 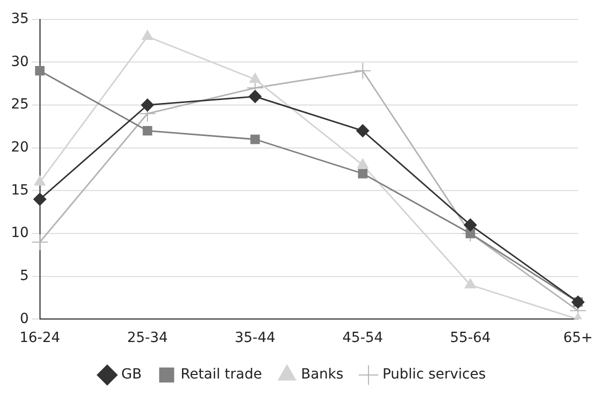 I want to click on x-tick-label: 45-54, so click(x=363, y=338).